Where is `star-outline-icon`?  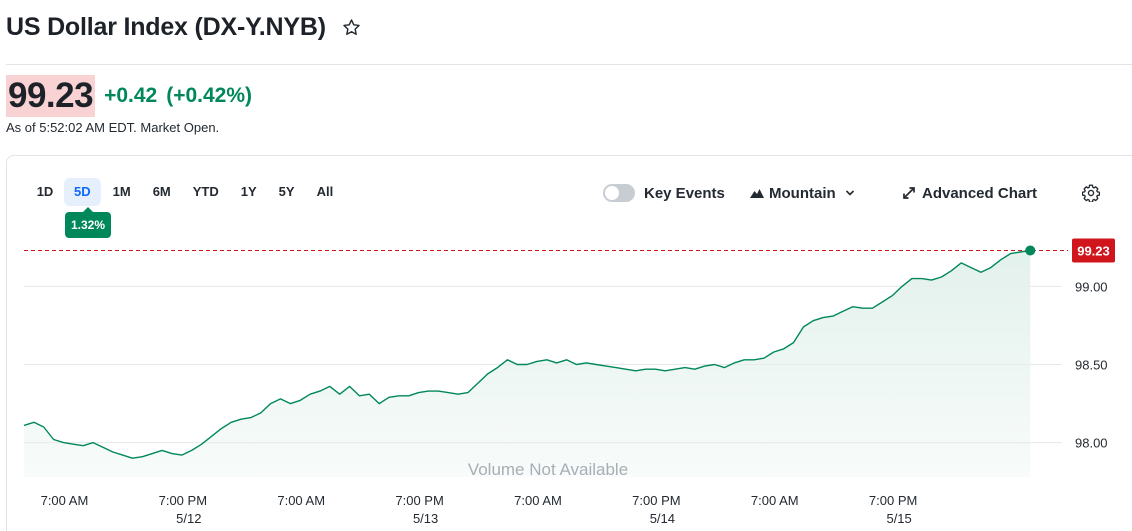 star-outline-icon is located at coordinates (352, 26).